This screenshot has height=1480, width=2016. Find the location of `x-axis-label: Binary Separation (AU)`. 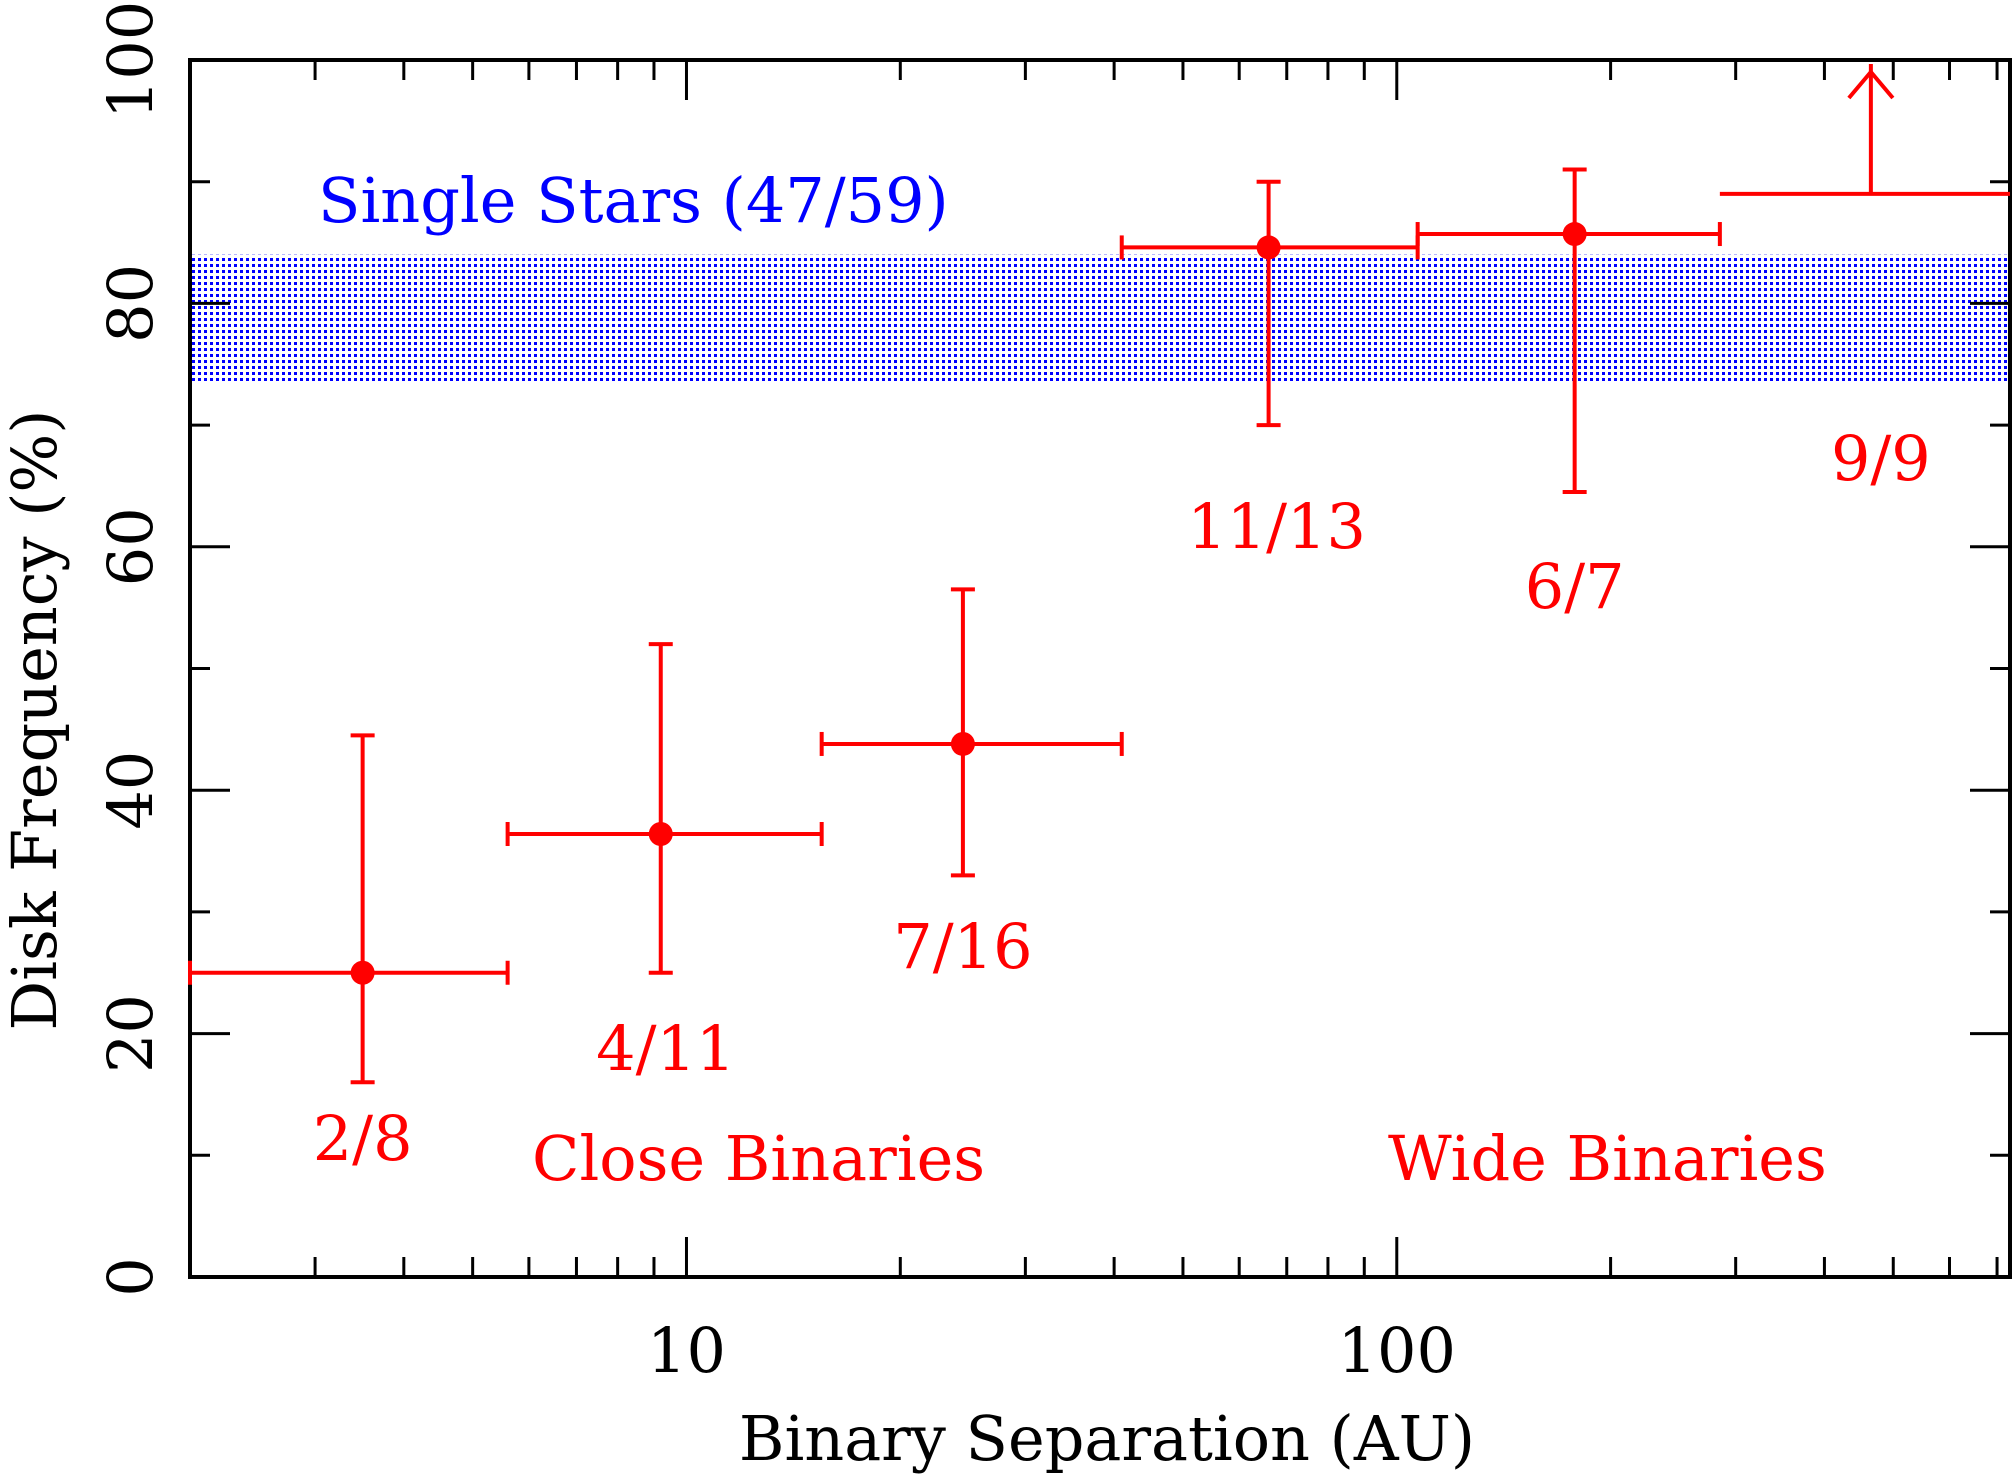

x-axis-label: Binary Separation (AU) is located at coordinates (1107, 1438).